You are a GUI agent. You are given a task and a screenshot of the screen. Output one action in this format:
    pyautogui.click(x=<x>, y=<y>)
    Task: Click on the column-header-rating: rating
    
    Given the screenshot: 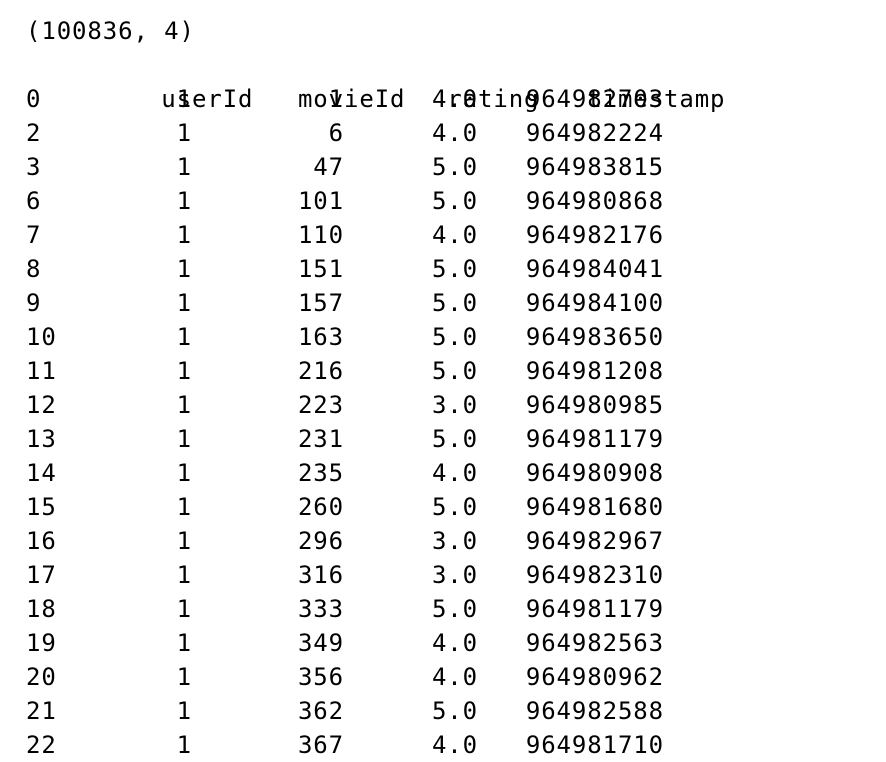 What is the action you would take?
    pyautogui.click(x=493, y=99)
    